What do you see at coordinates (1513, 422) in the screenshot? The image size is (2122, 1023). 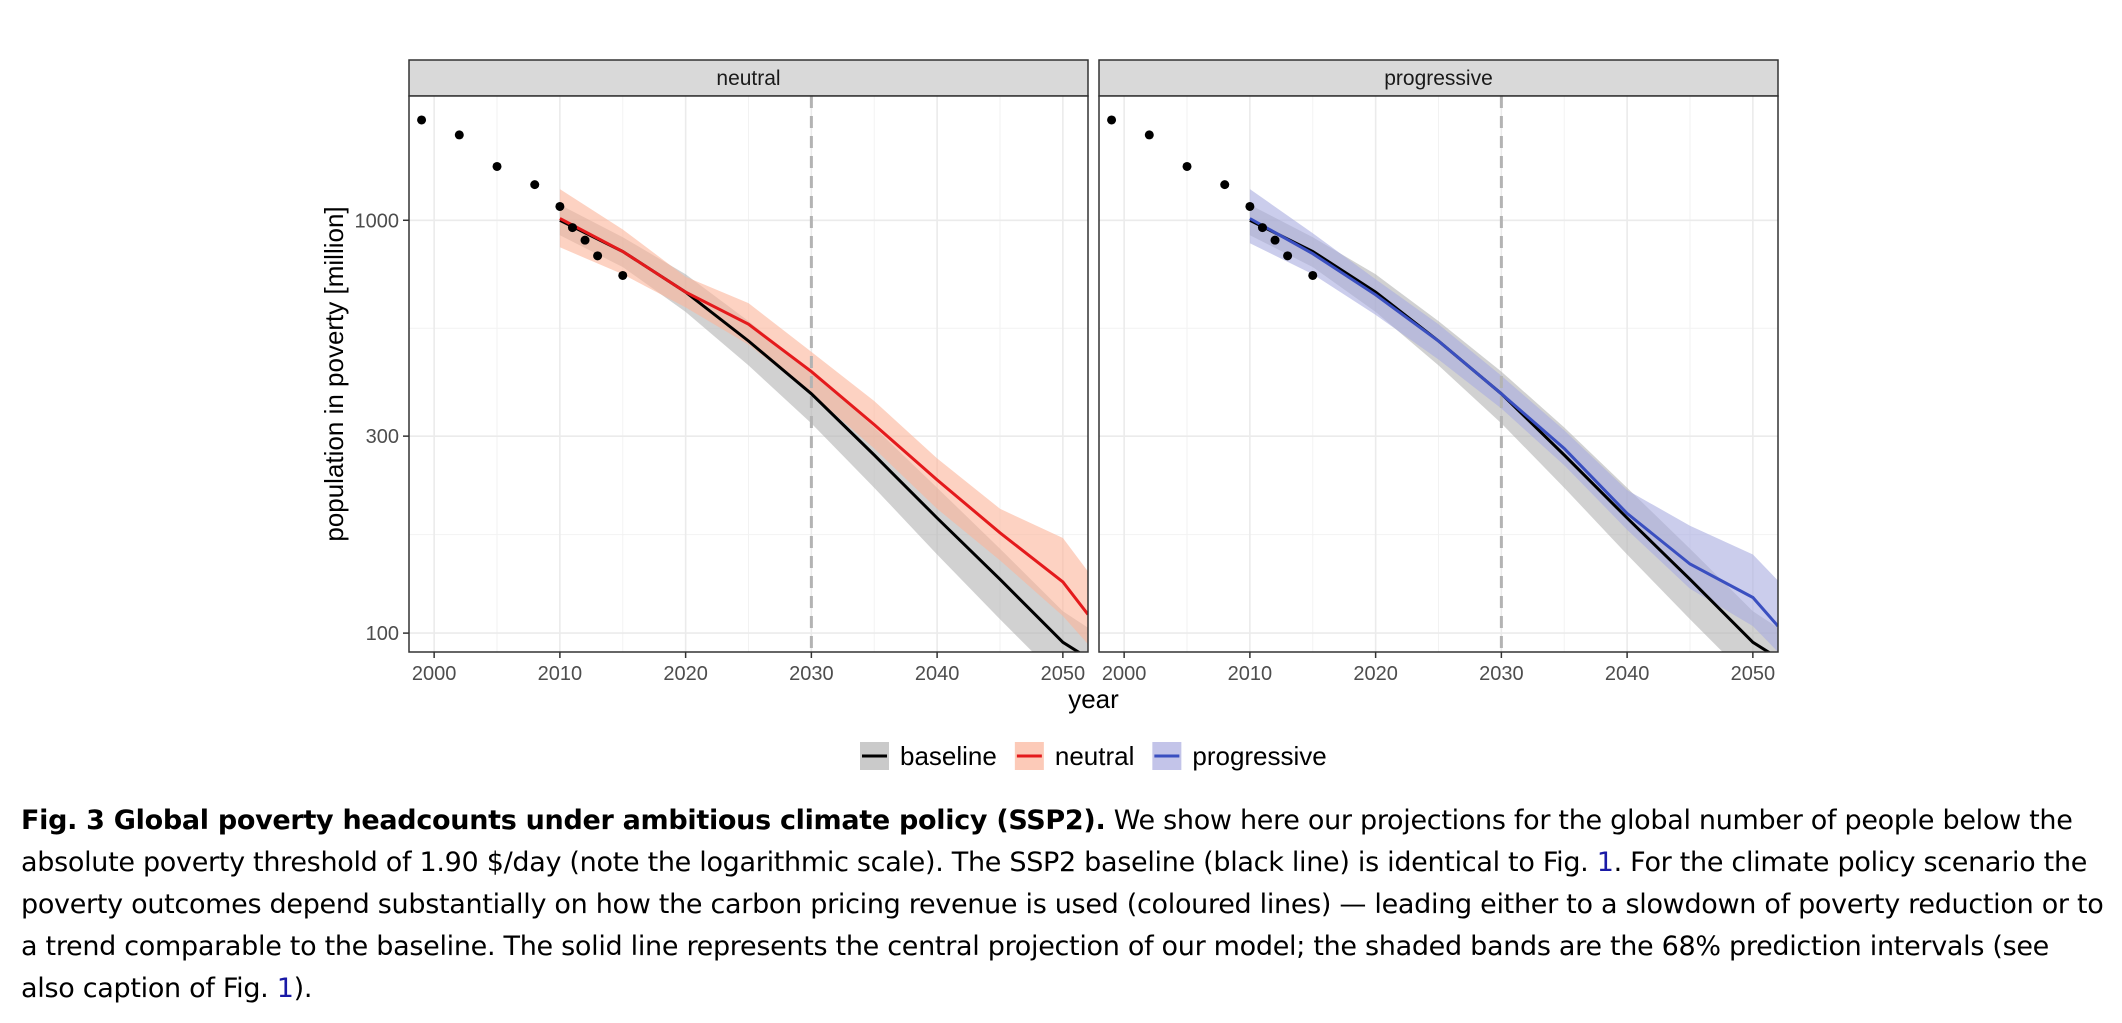 I see `line-progressive` at bounding box center [1513, 422].